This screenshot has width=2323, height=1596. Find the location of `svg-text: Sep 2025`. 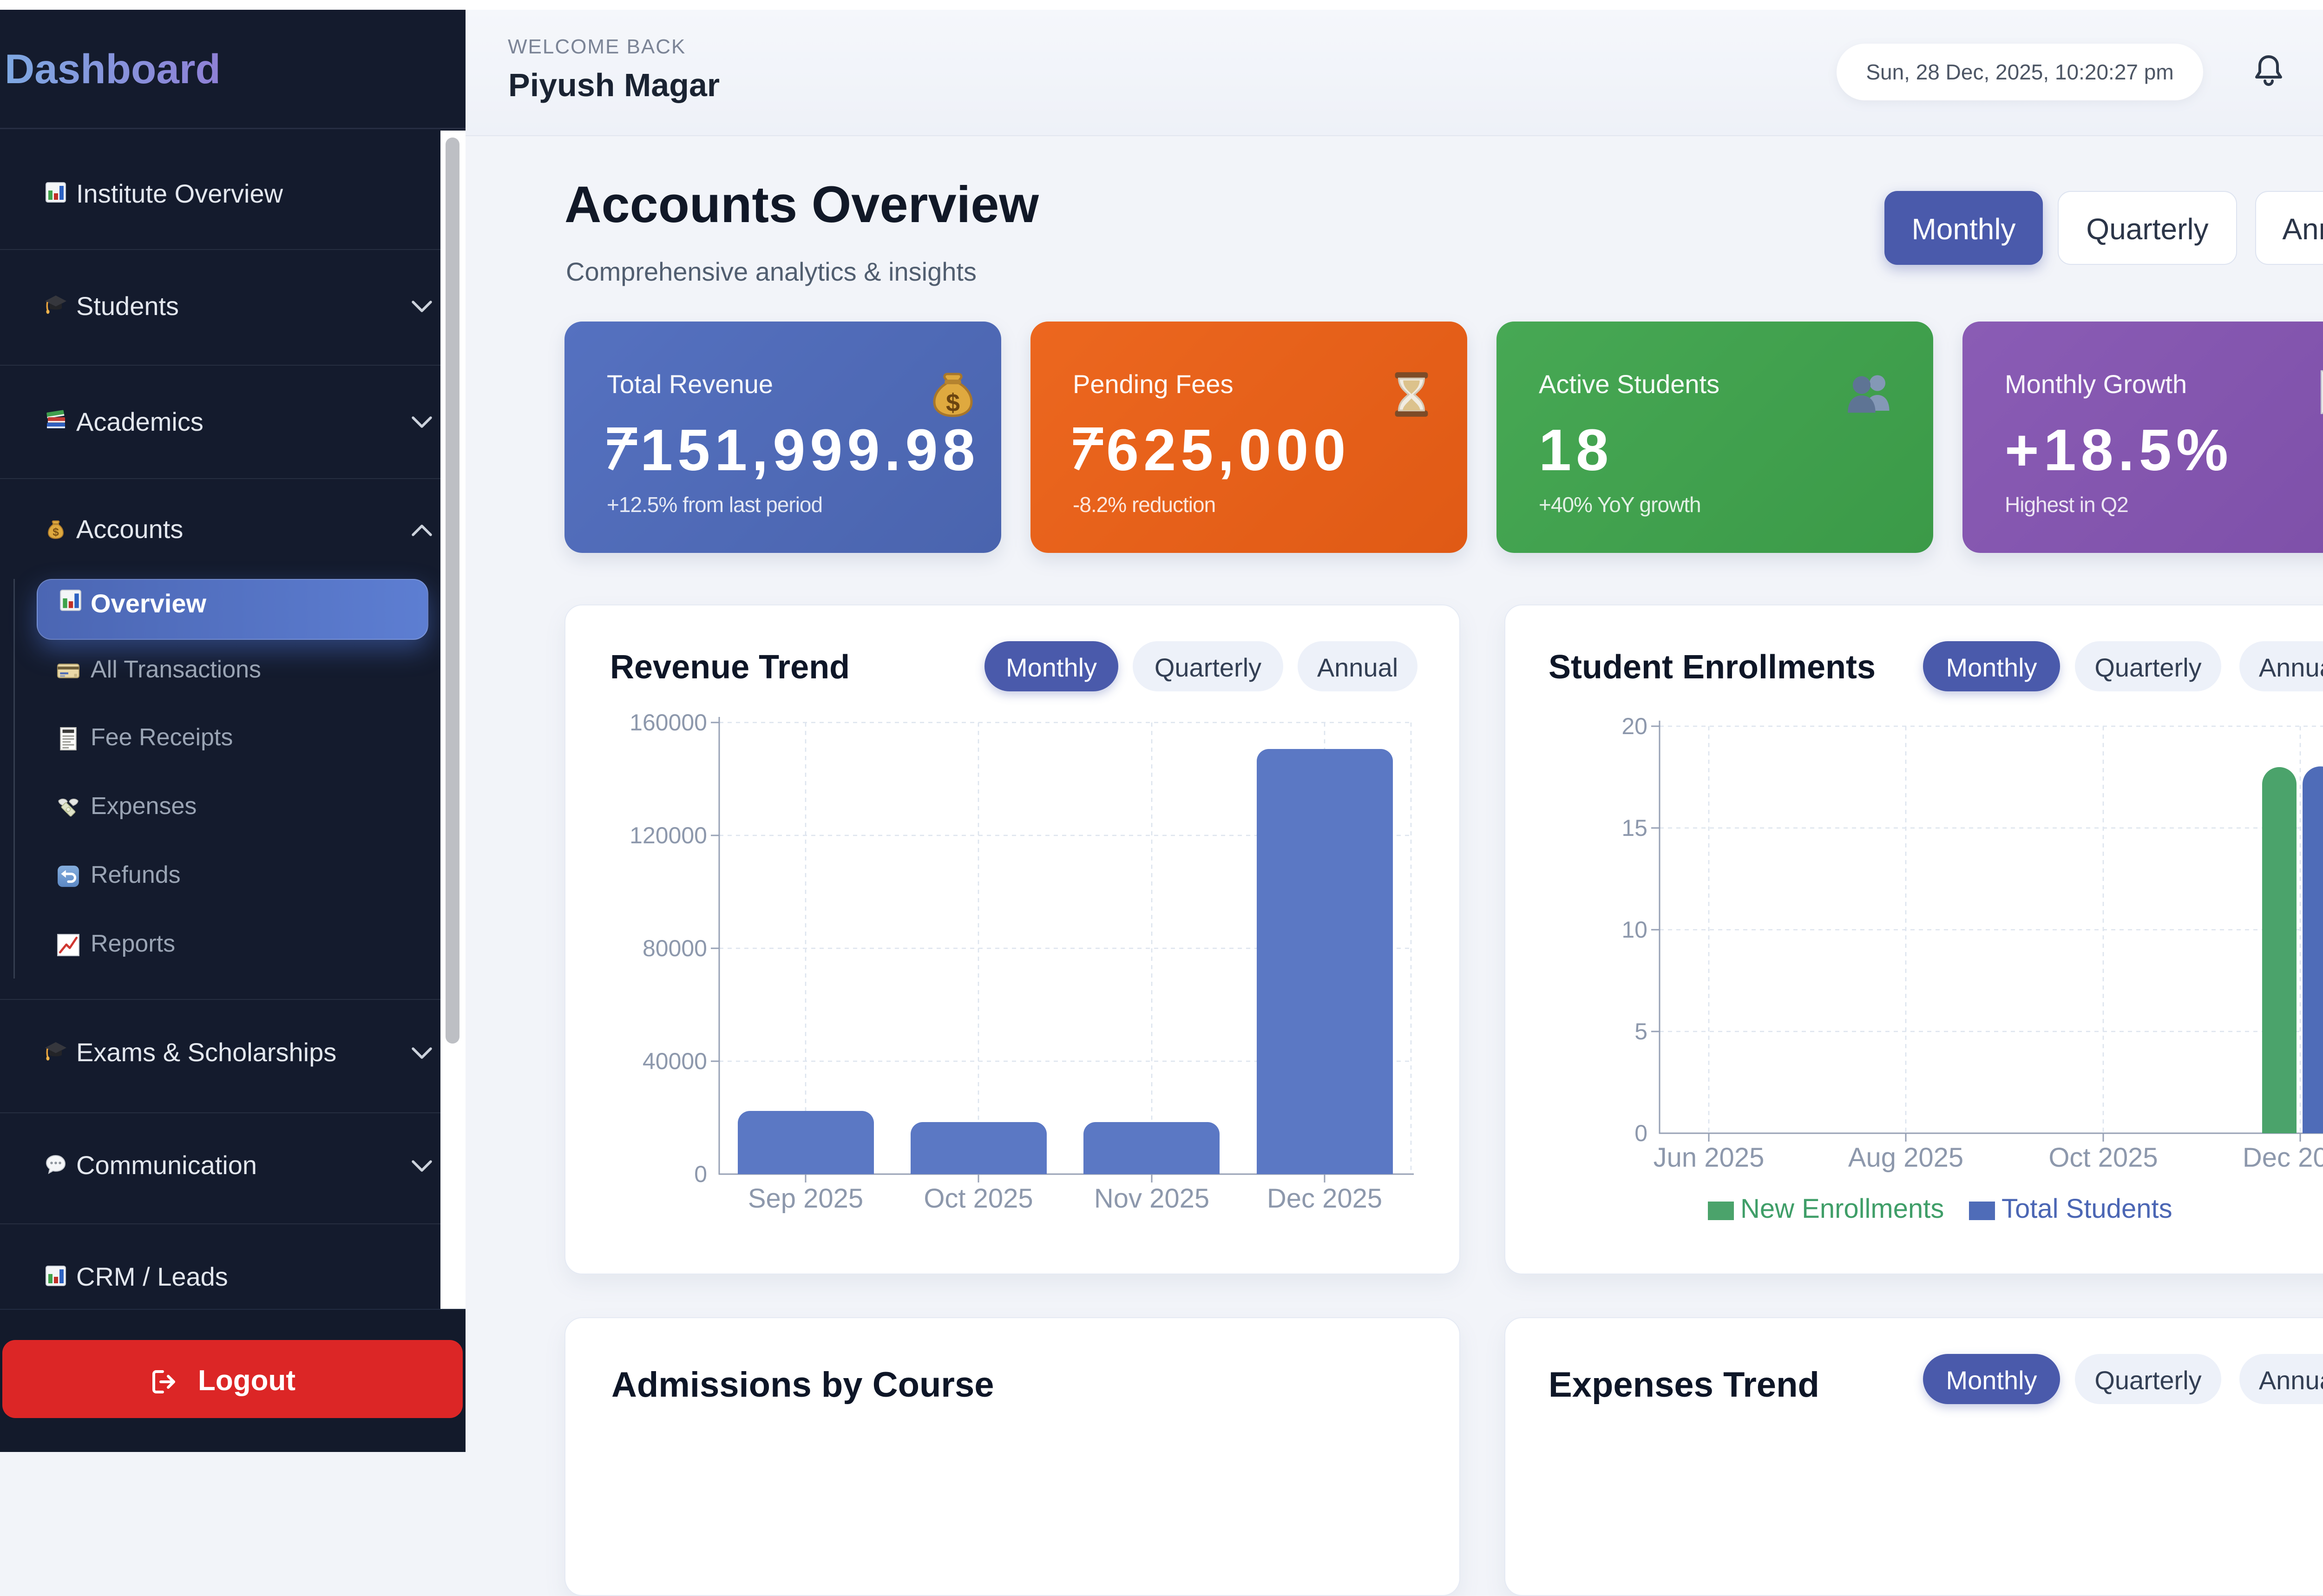

svg-text: Sep 2025 is located at coordinates (805, 1198).